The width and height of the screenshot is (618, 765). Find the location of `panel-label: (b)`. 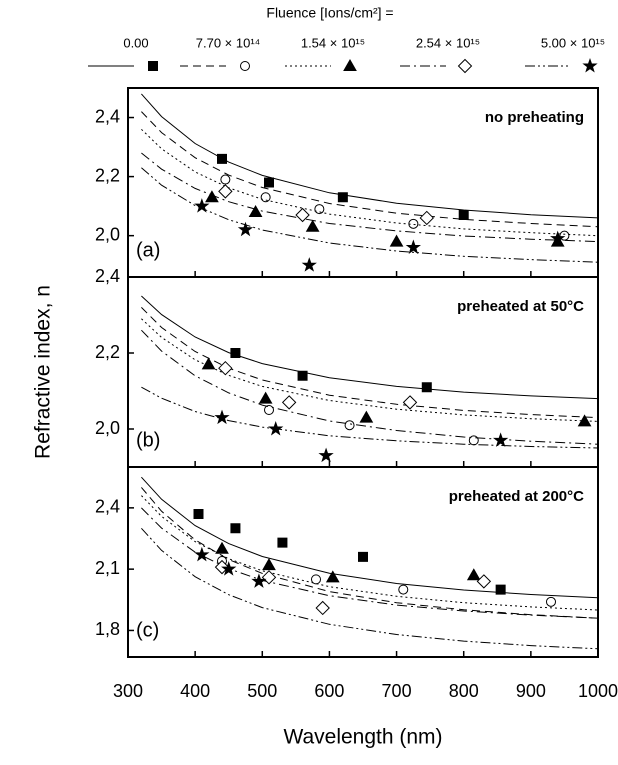

panel-label: (b) is located at coordinates (148, 440).